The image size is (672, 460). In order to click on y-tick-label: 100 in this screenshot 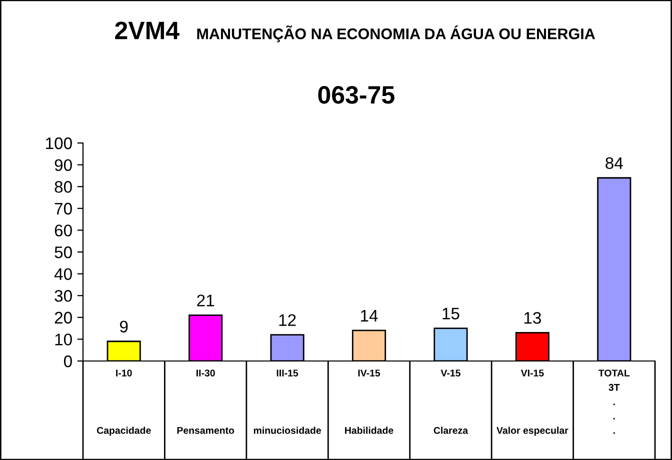, I will do `click(59, 143)`.